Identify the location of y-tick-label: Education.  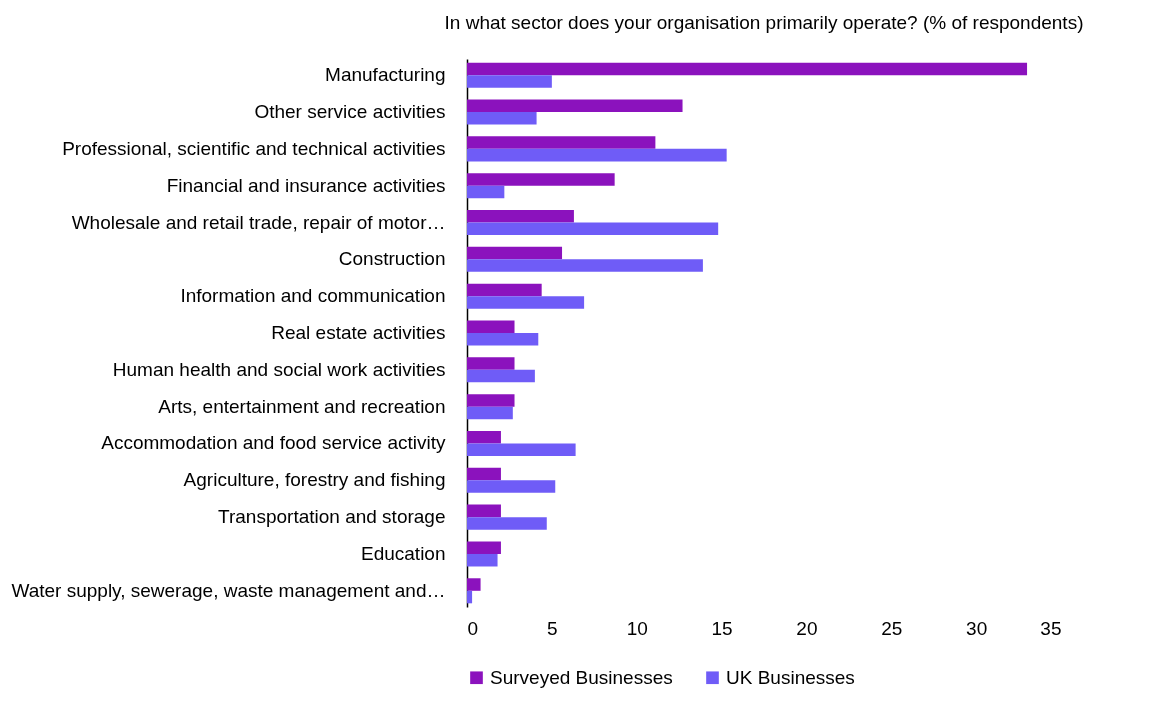
(403, 553).